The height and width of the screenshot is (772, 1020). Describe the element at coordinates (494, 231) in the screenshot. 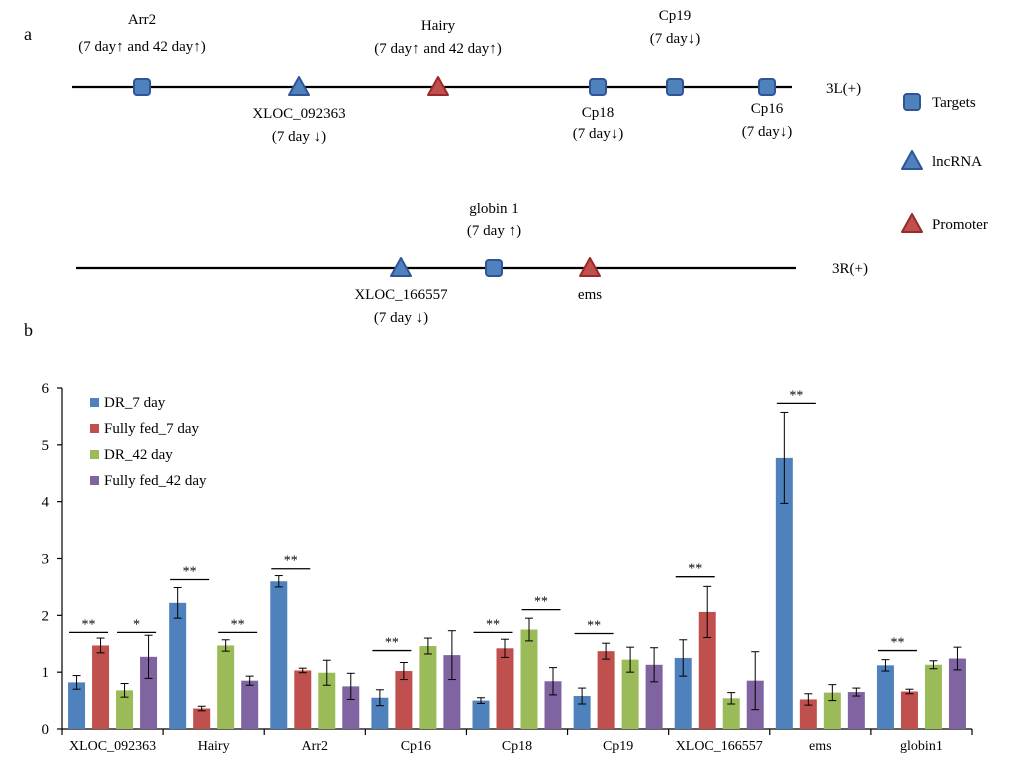

I see `feature-note-globin-1: (7 day ↑)` at that location.